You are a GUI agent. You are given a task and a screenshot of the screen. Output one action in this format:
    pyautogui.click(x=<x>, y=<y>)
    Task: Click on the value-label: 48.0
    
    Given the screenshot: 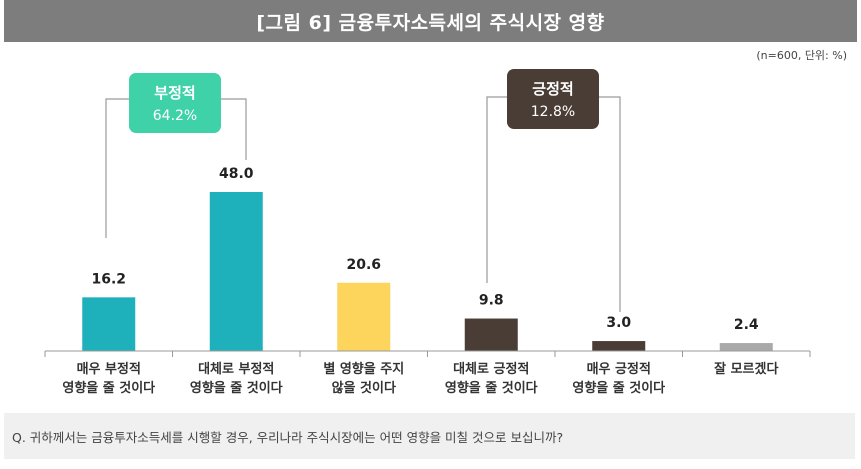 What is the action you would take?
    pyautogui.click(x=236, y=174)
    